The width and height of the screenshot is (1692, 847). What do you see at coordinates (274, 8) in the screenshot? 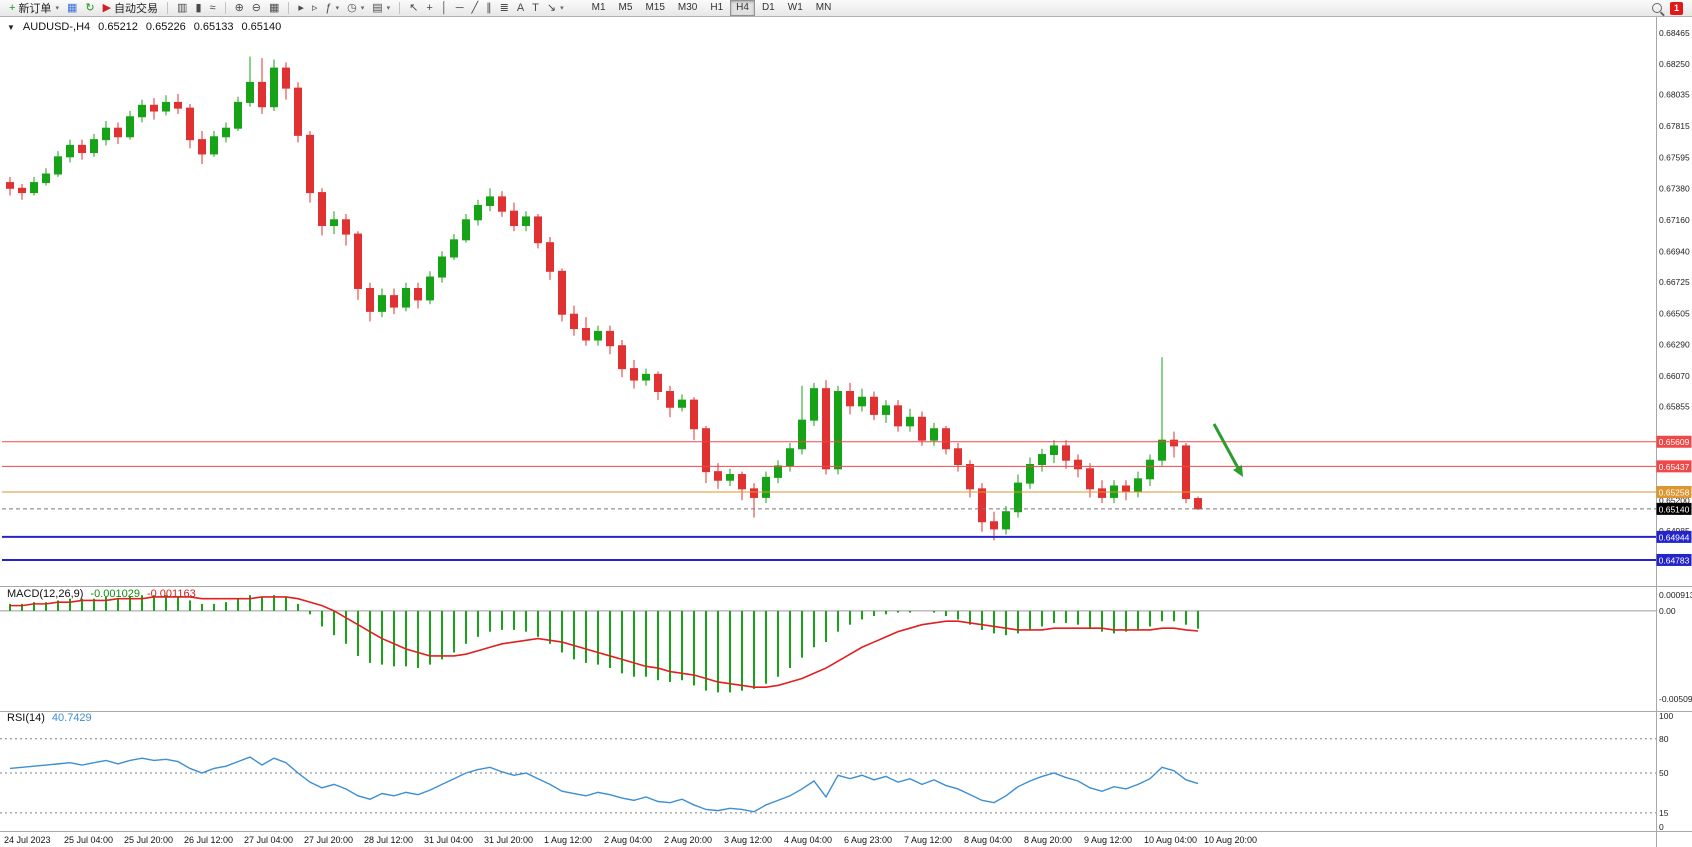
I see `tile-windows-button: ▦` at bounding box center [274, 8].